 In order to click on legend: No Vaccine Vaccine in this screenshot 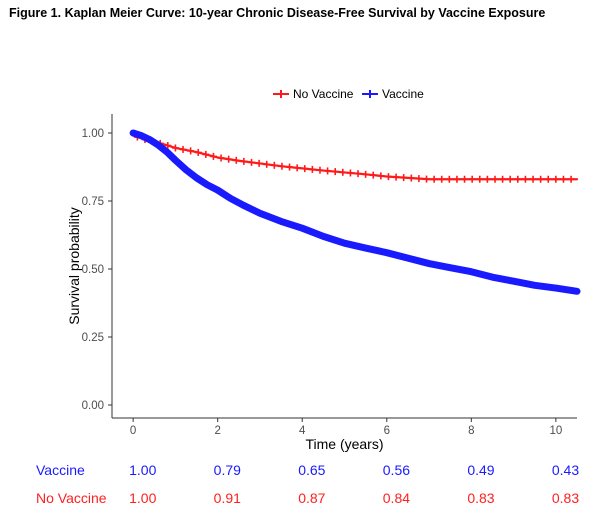, I will do `click(348, 94)`.